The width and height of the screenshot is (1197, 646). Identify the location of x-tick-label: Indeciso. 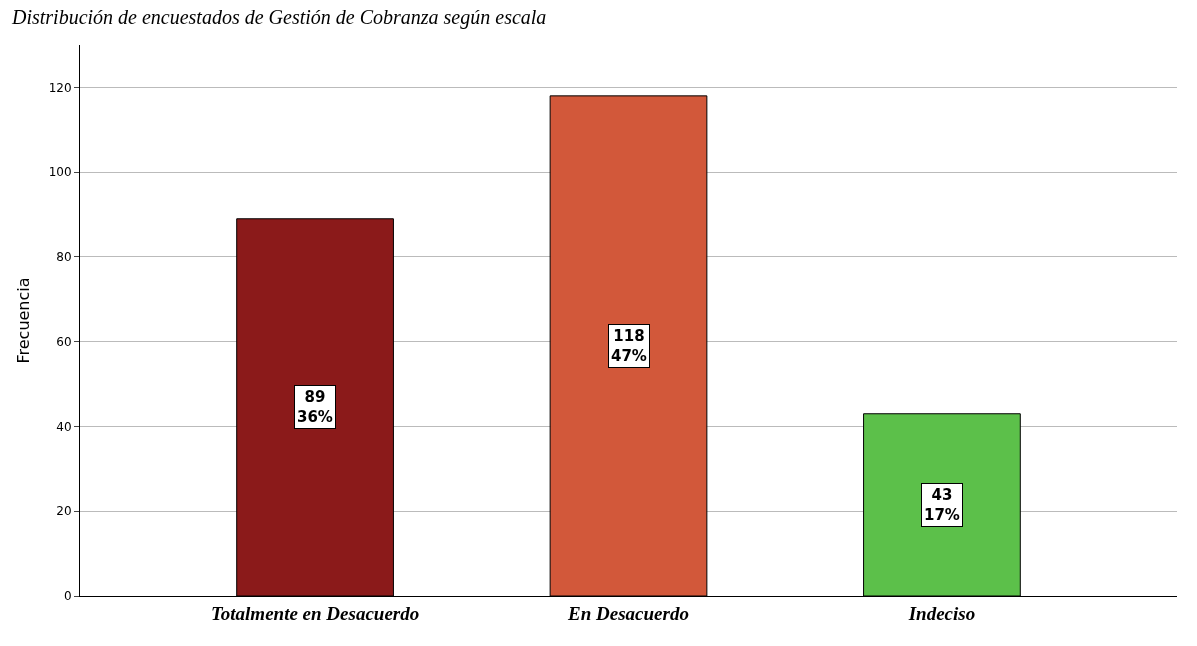
(941, 613).